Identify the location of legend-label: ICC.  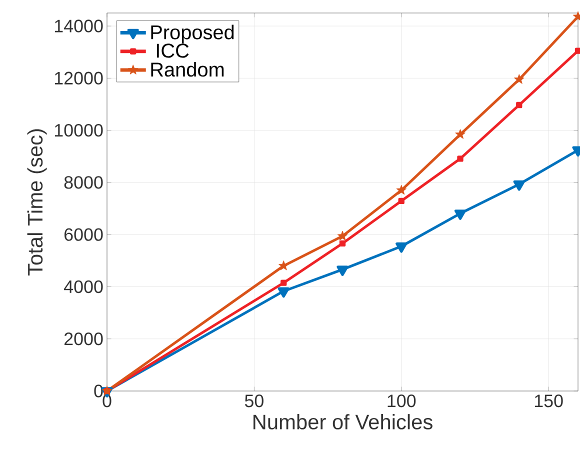
(172, 51).